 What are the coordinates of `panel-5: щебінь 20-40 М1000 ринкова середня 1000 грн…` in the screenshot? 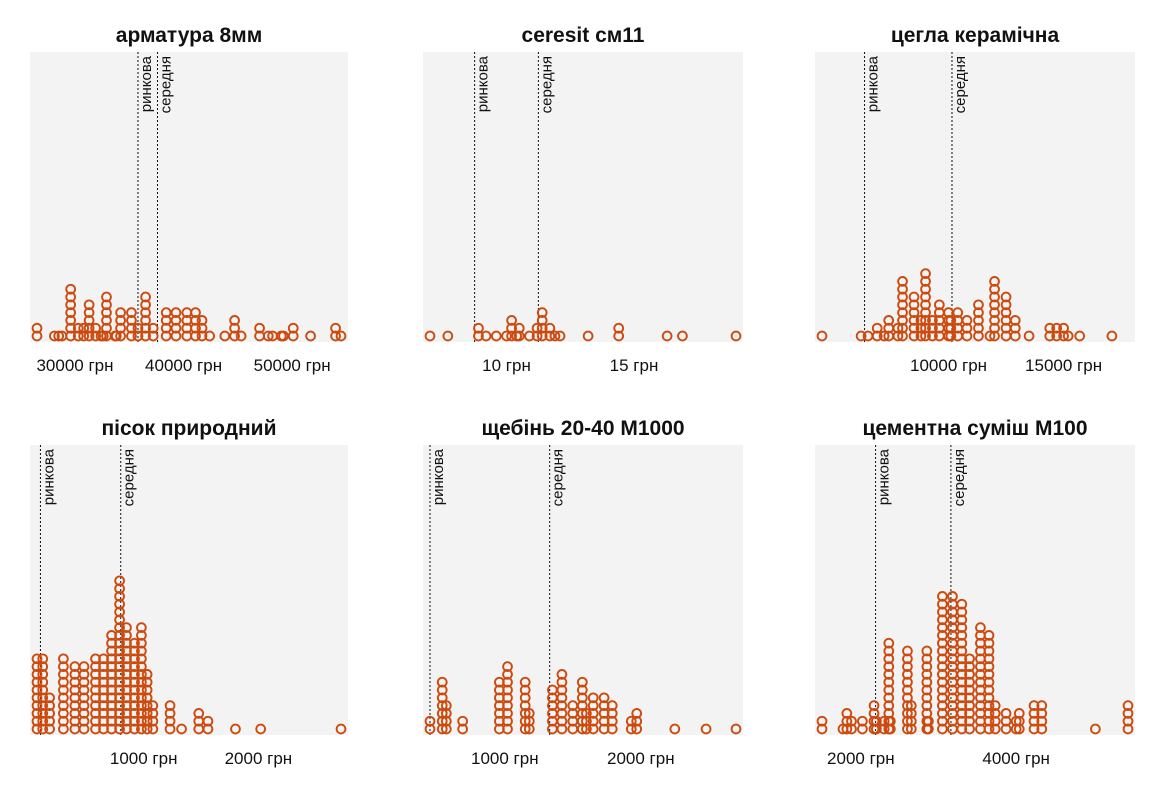 It's located at (583, 592).